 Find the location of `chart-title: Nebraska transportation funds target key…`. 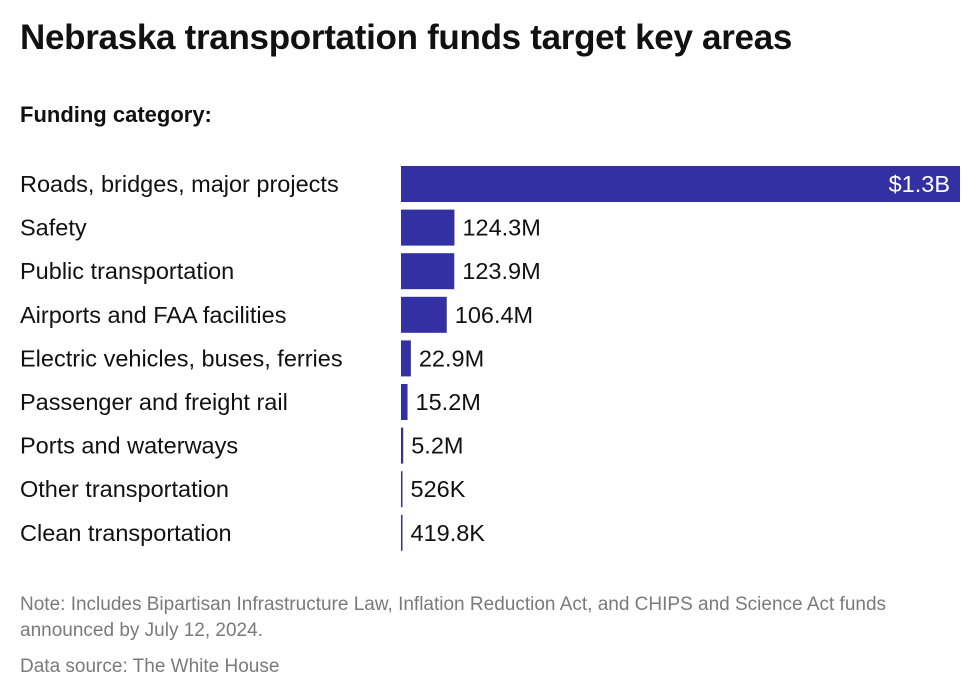

chart-title: Nebraska transportation funds target key… is located at coordinates (406, 37).